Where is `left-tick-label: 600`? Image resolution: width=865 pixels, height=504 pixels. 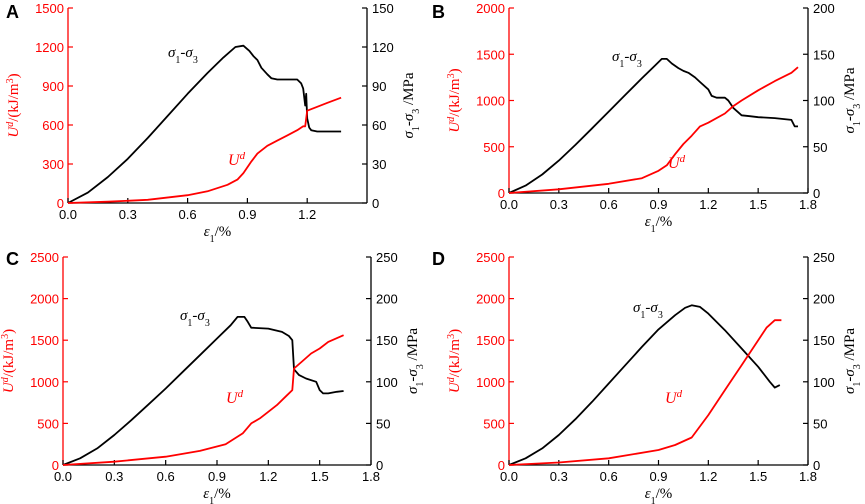 left-tick-label: 600 is located at coordinates (53, 125).